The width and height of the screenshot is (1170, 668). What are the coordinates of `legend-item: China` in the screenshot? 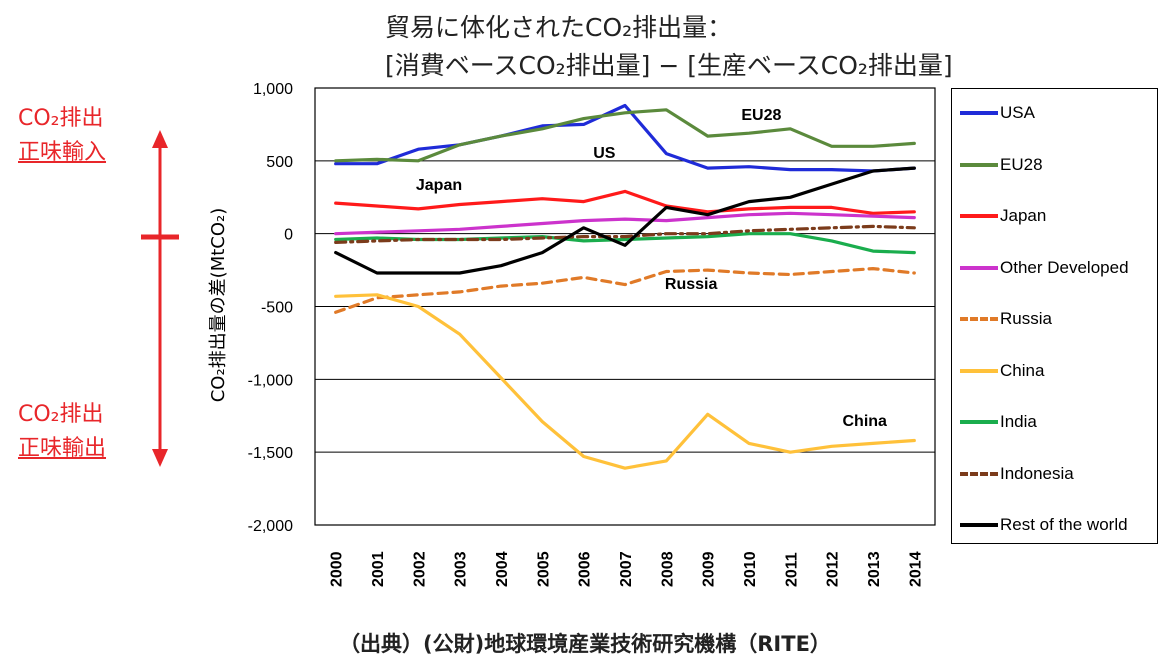 It's located at (1002, 371).